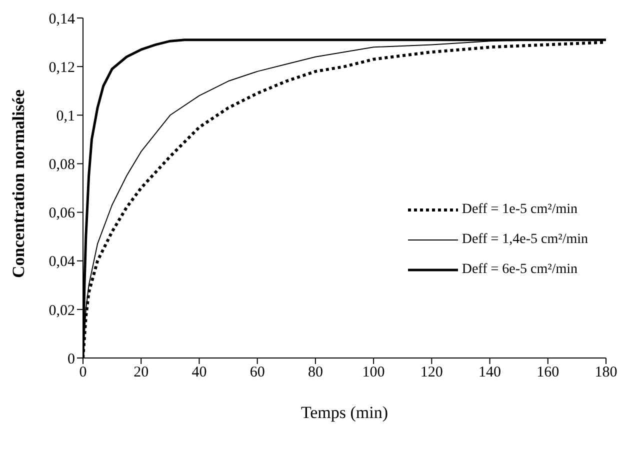  Describe the element at coordinates (83, 372) in the screenshot. I see `x-tick-label: 0` at that location.